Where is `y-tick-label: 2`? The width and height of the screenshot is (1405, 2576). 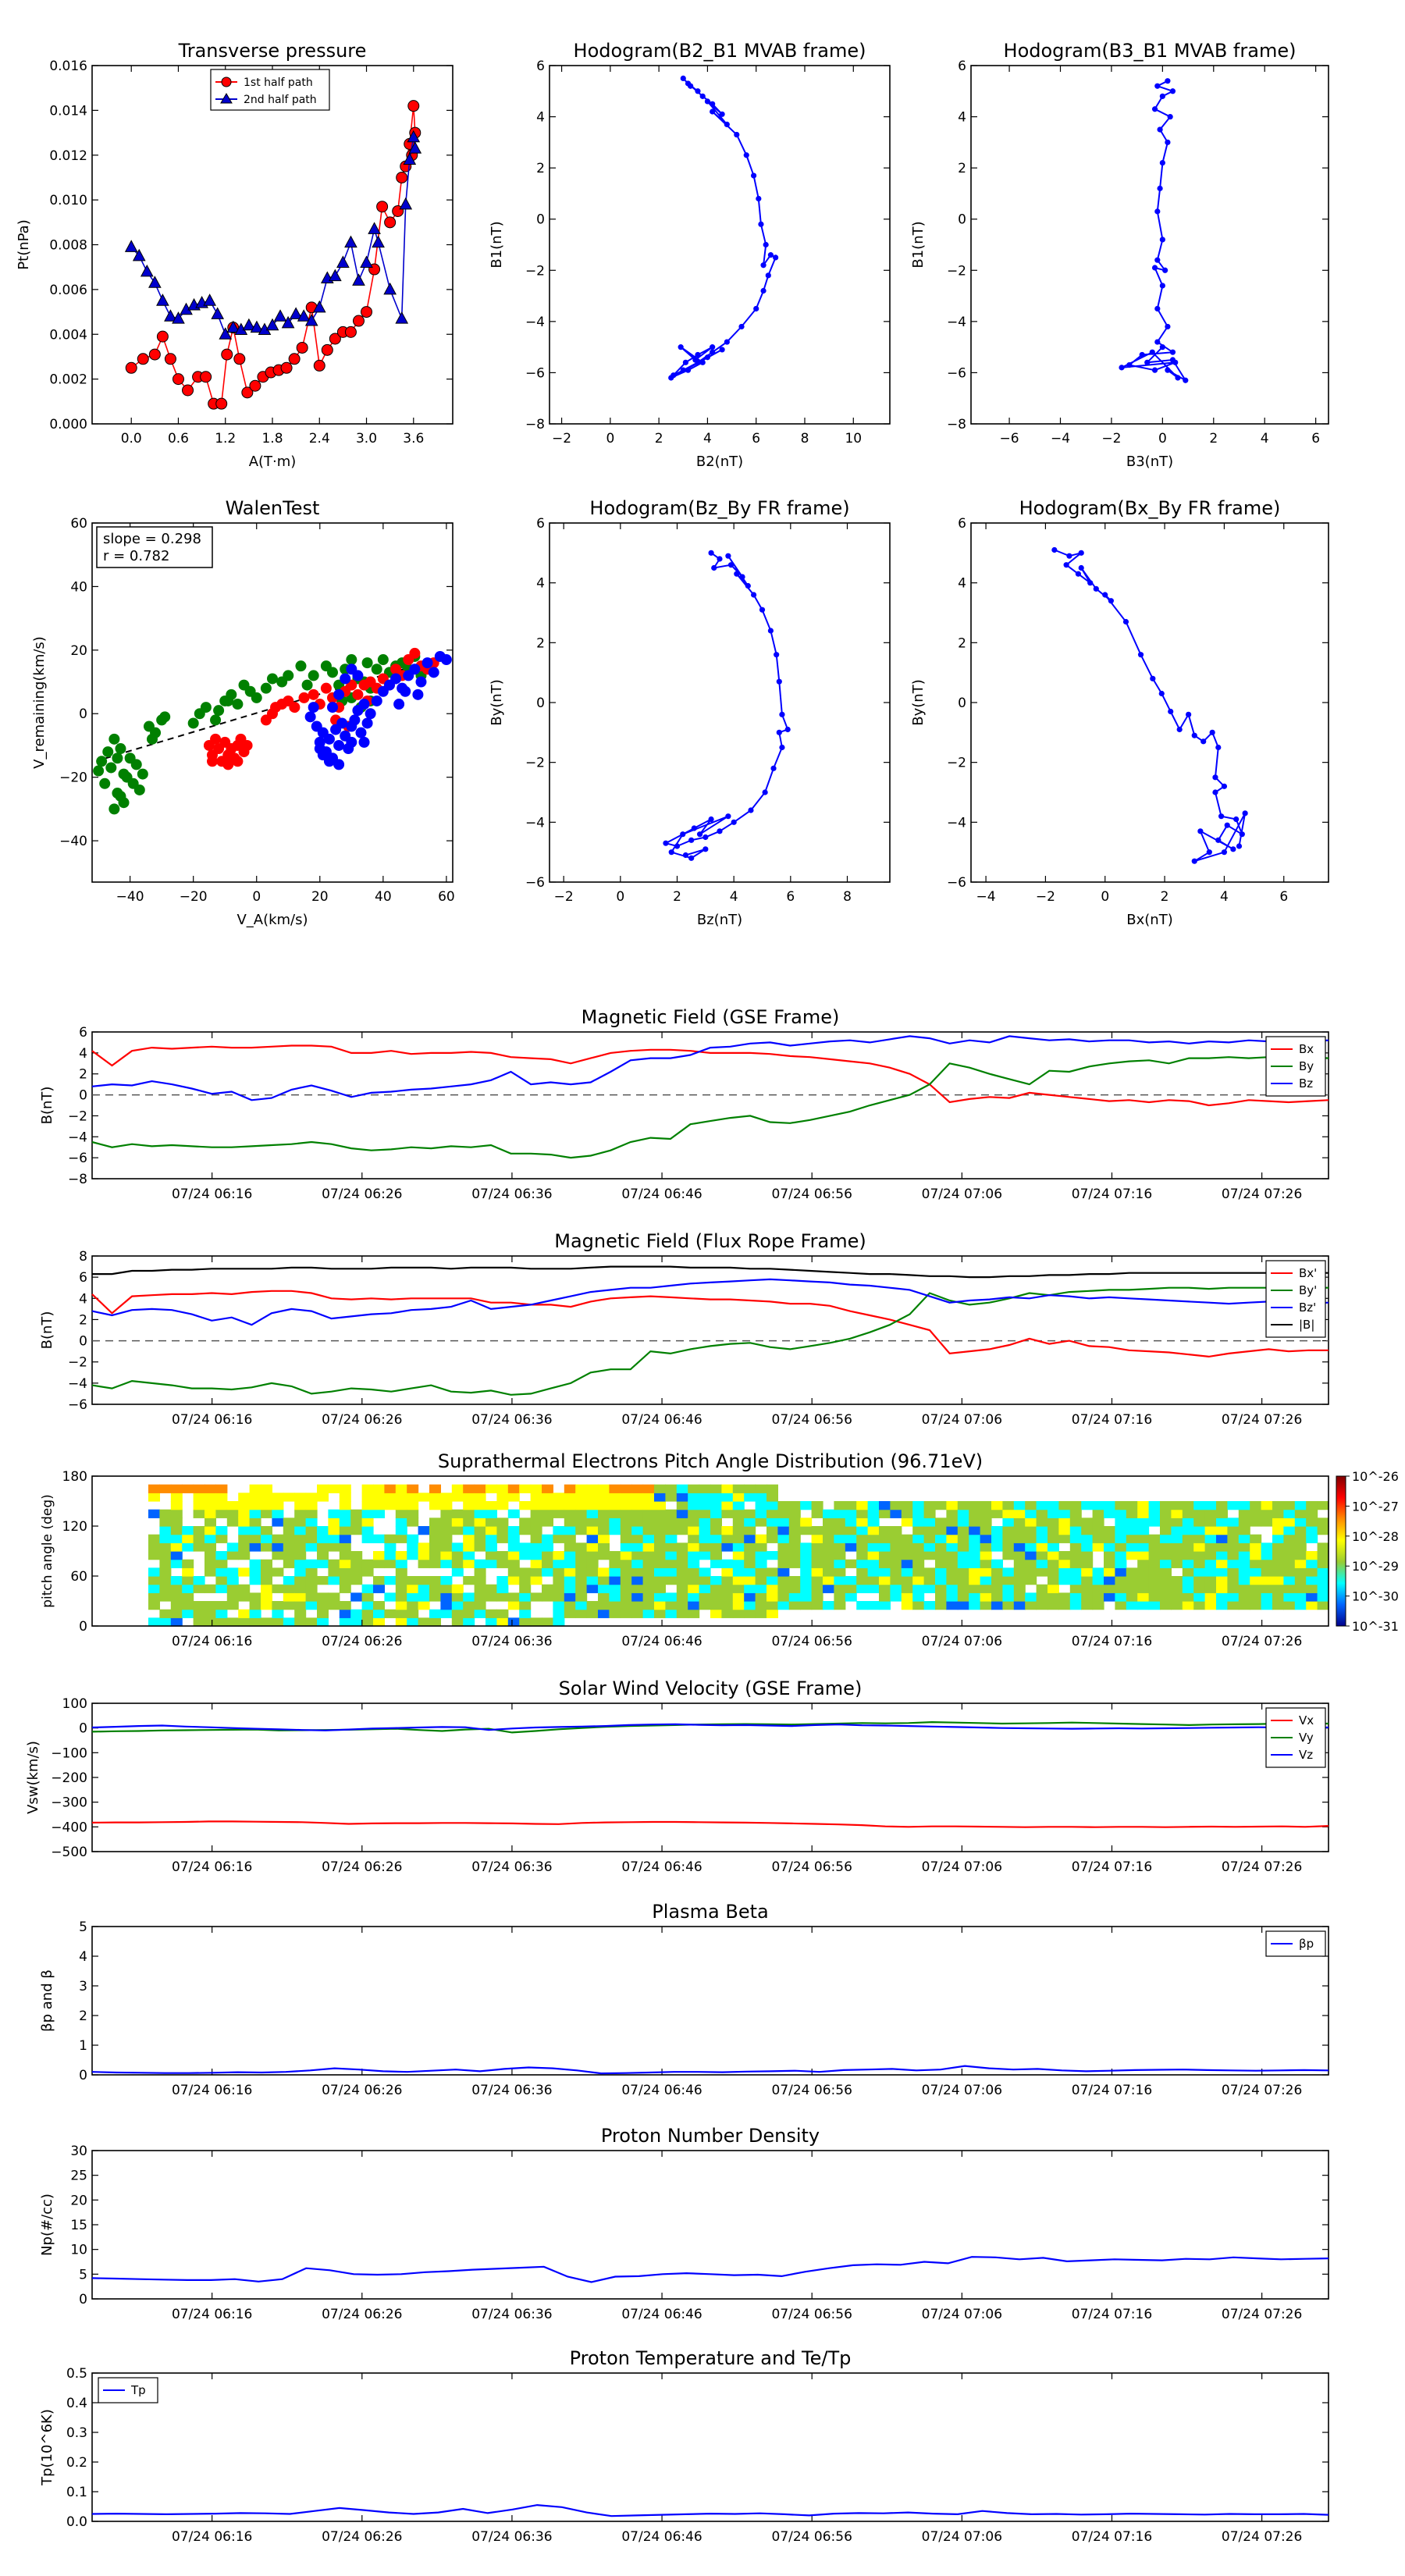
y-tick-label: 2 is located at coordinates (83, 2016).